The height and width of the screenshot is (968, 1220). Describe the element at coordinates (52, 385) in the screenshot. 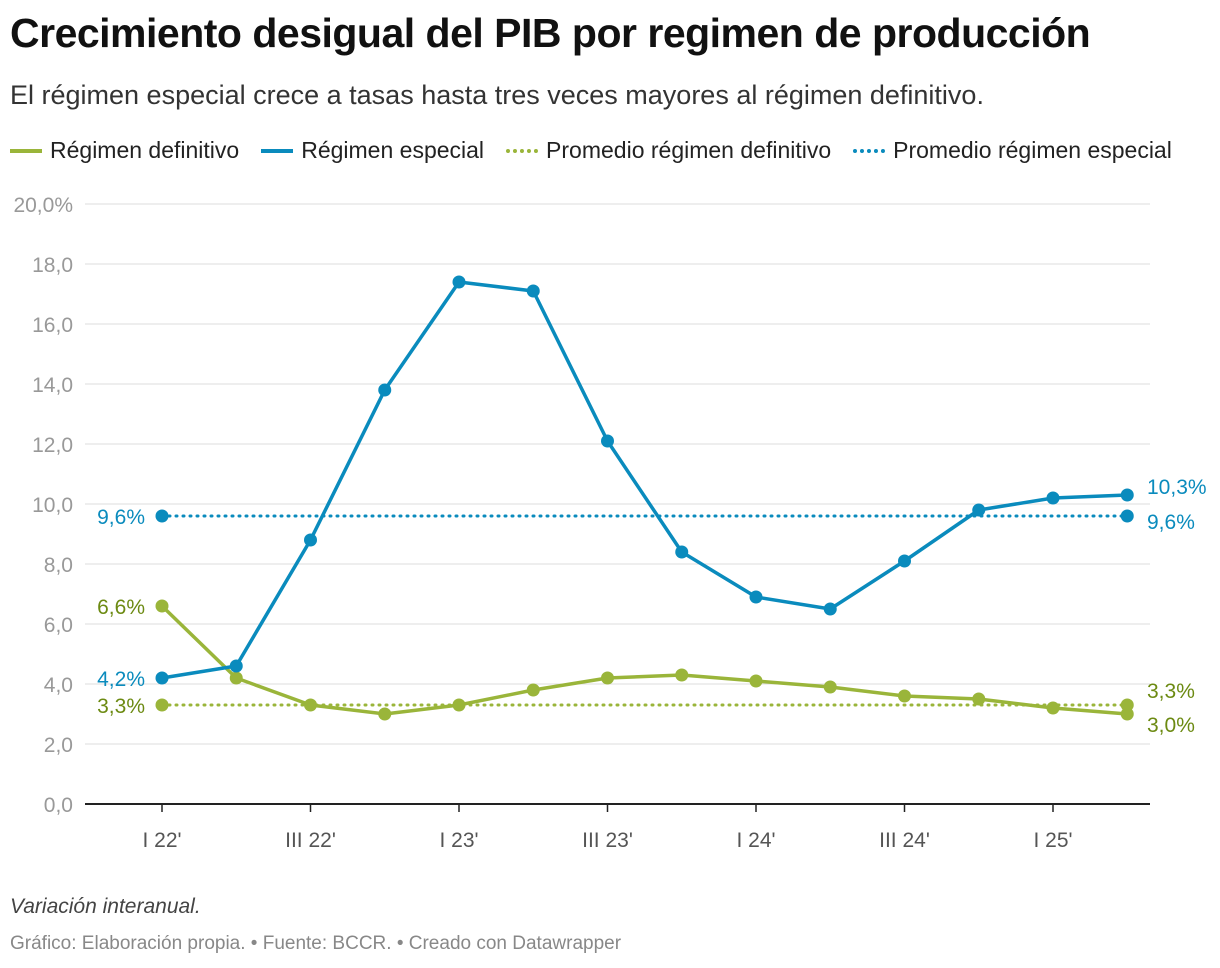

I see `y-tick-label: 14,0` at that location.